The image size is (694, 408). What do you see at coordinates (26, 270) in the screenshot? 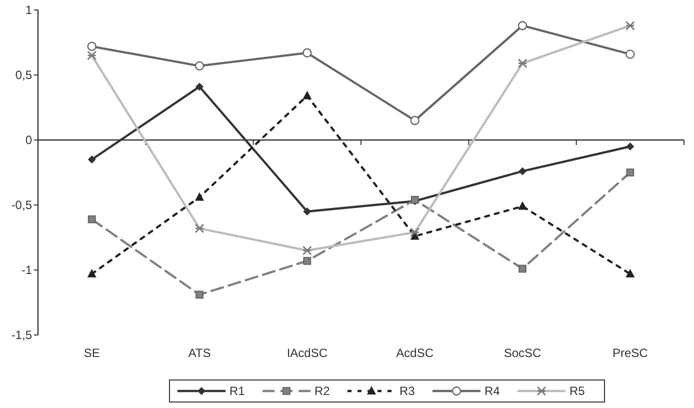
I see `y-tick-label: -1` at bounding box center [26, 270].